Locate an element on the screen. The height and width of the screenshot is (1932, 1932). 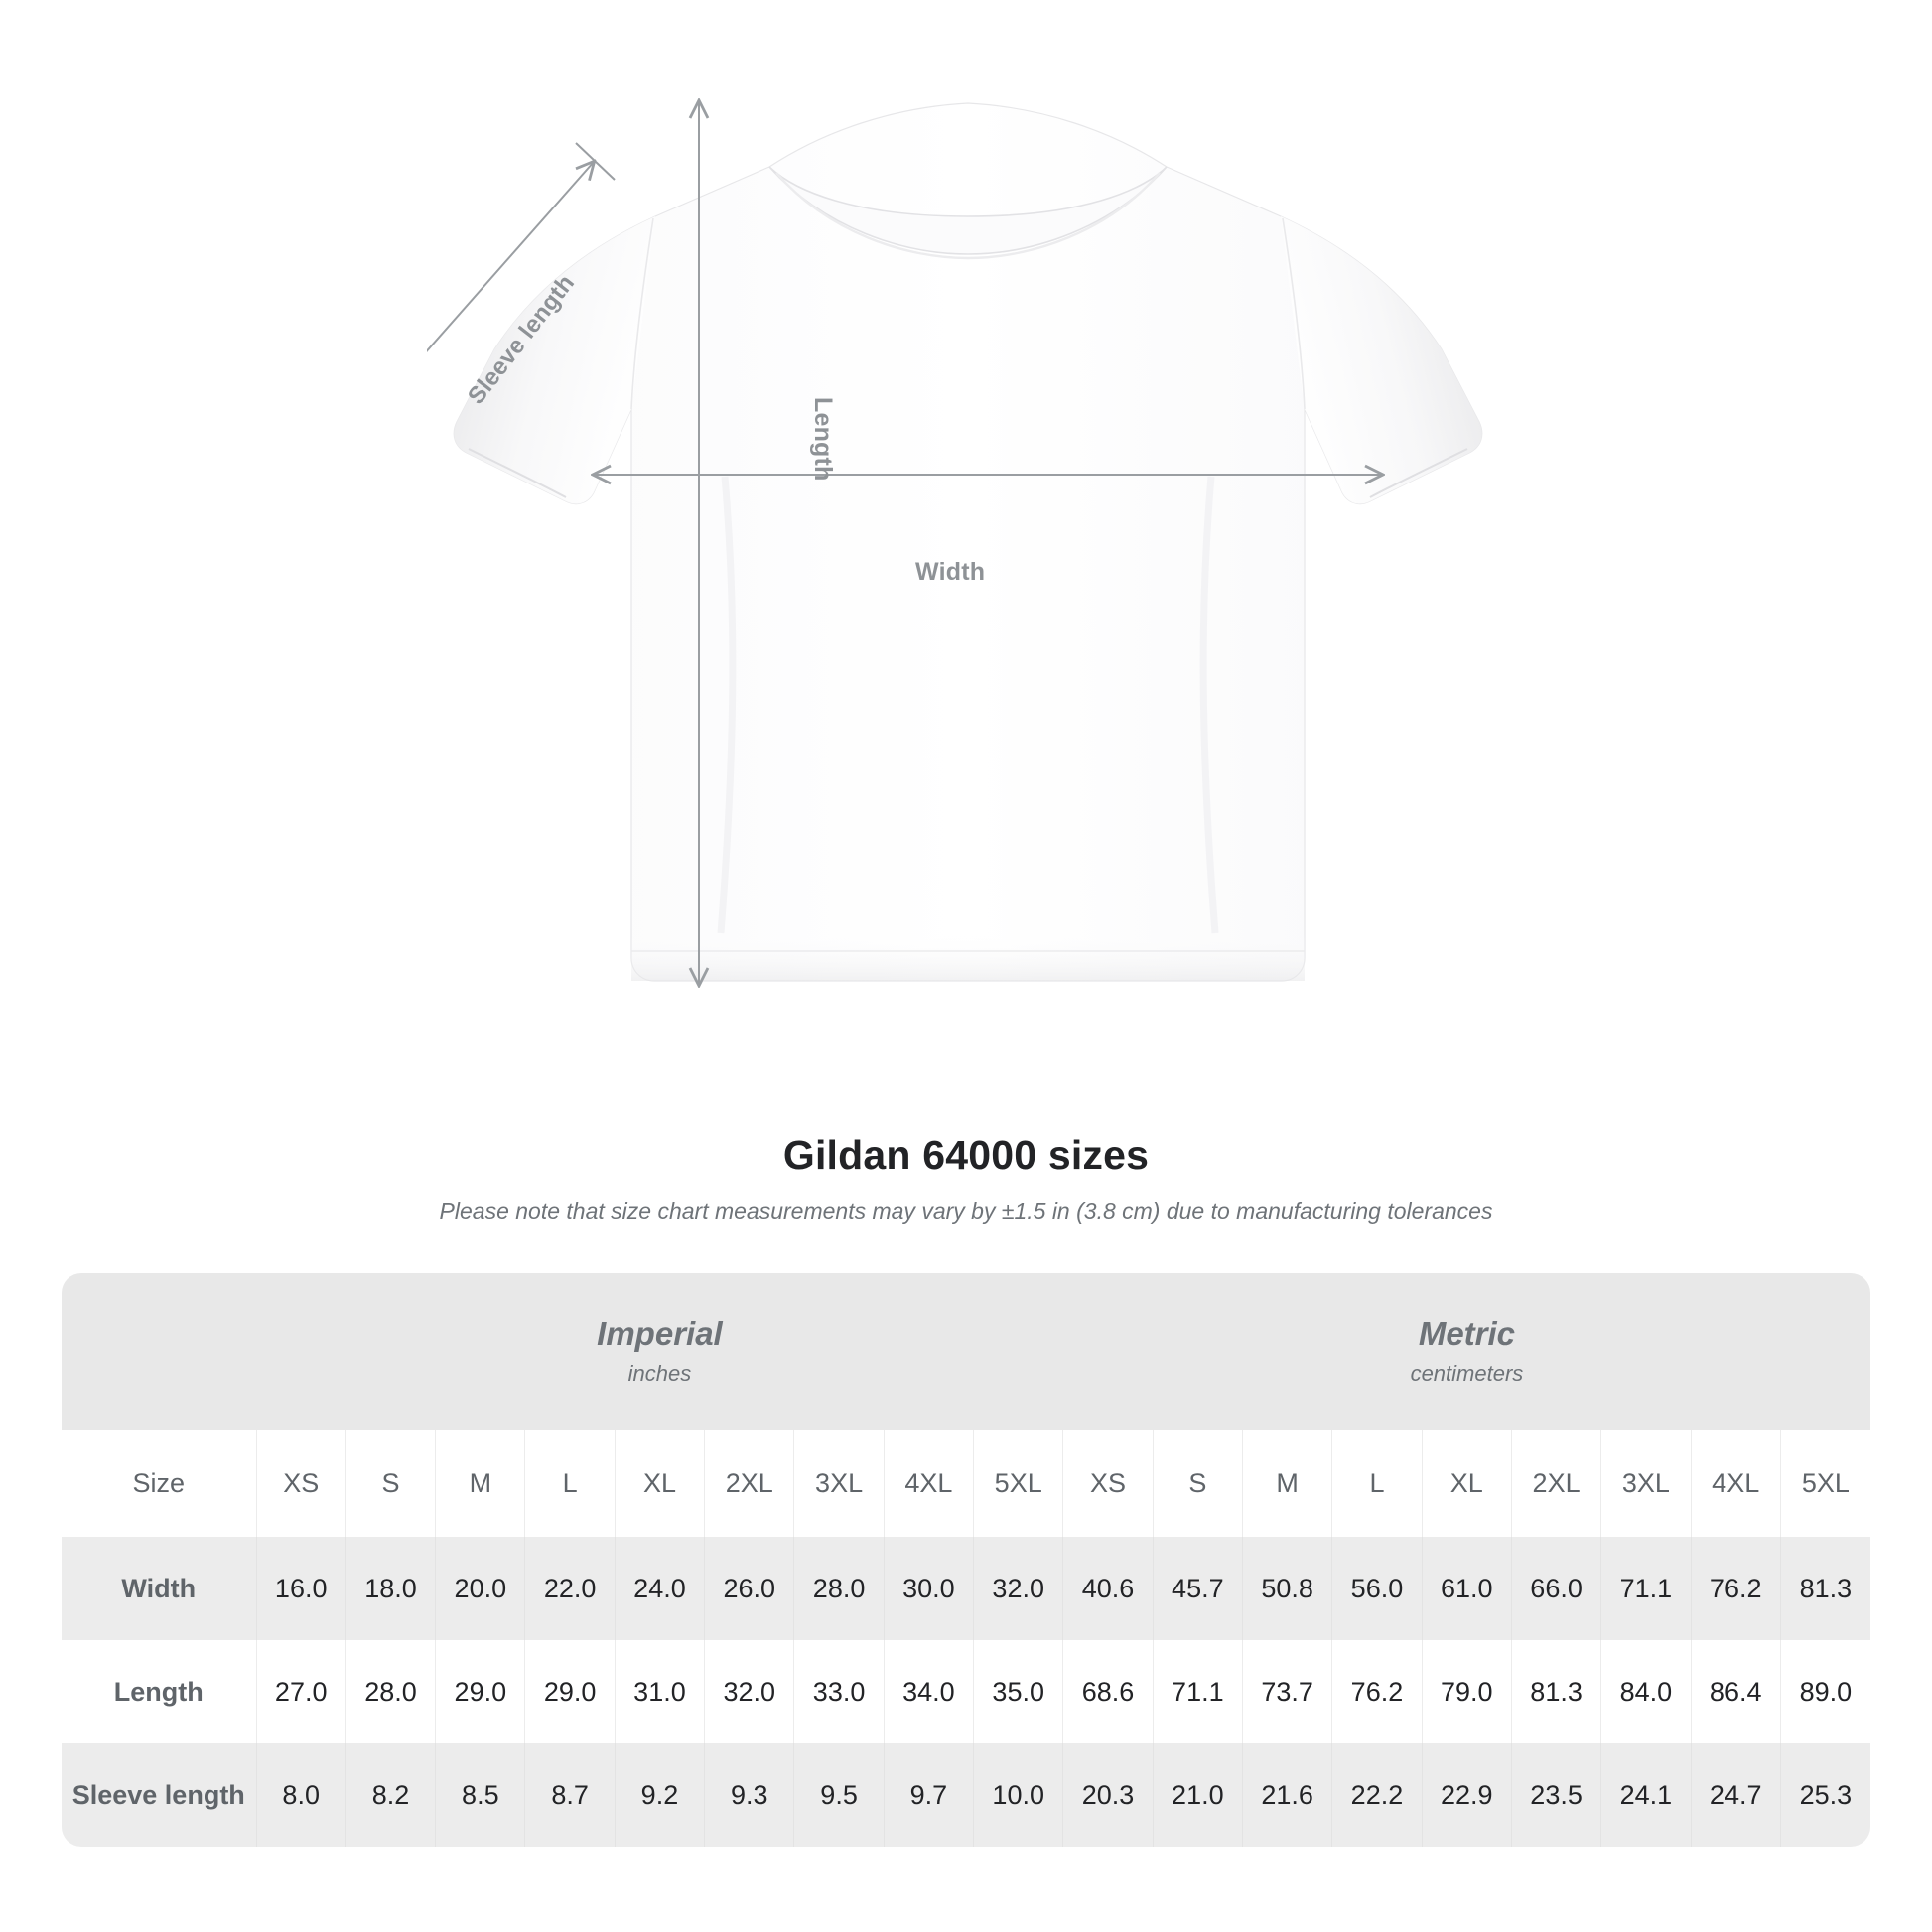
size-col-imperial-m: M is located at coordinates (480, 1483).